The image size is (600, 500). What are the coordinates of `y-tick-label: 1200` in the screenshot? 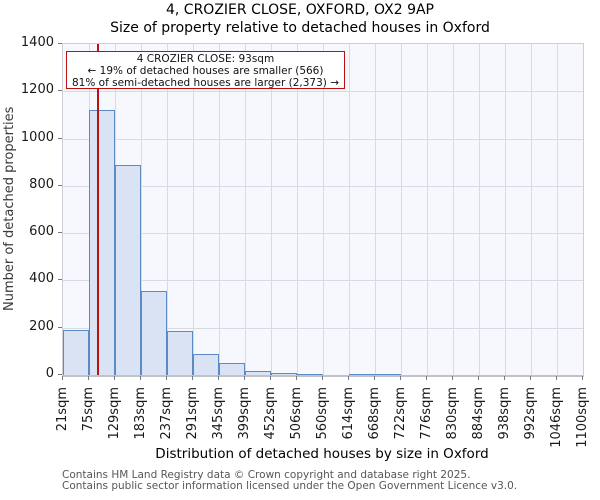 It's located at (37, 90).